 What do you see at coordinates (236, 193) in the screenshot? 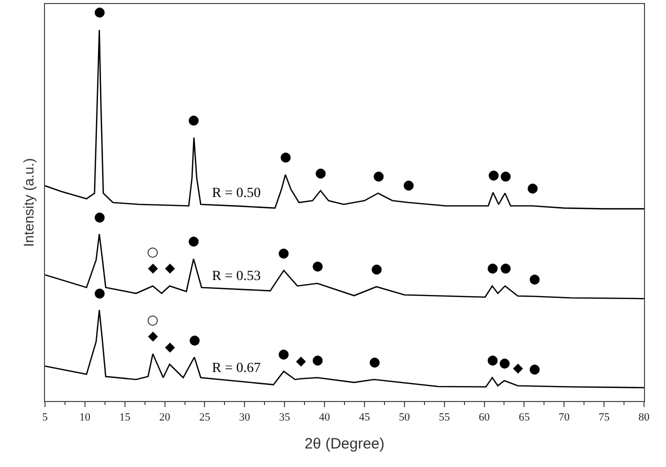
I see `series-label: R = 0.50` at bounding box center [236, 193].